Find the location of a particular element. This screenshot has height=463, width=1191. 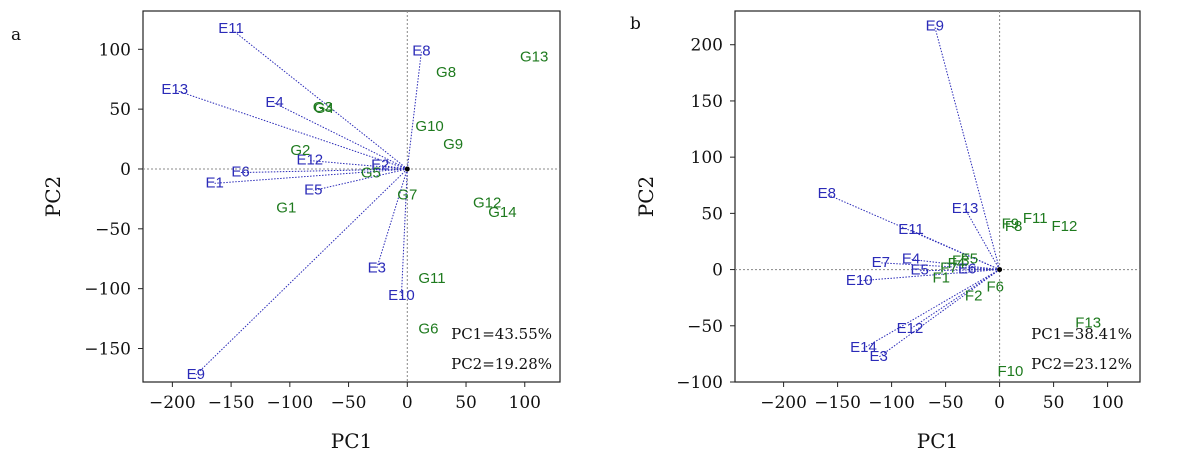

point-label: G3 is located at coordinates (323, 107).